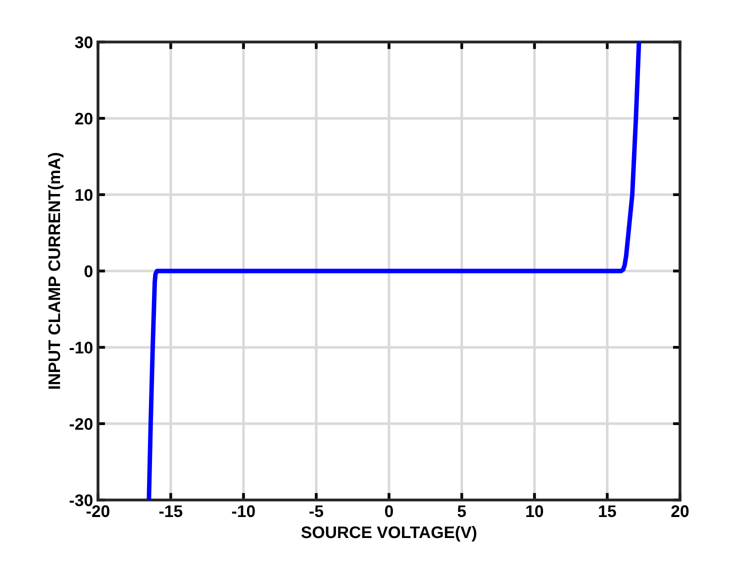 The width and height of the screenshot is (752, 564). What do you see at coordinates (462, 511) in the screenshot?
I see `x-tick-label: 5` at bounding box center [462, 511].